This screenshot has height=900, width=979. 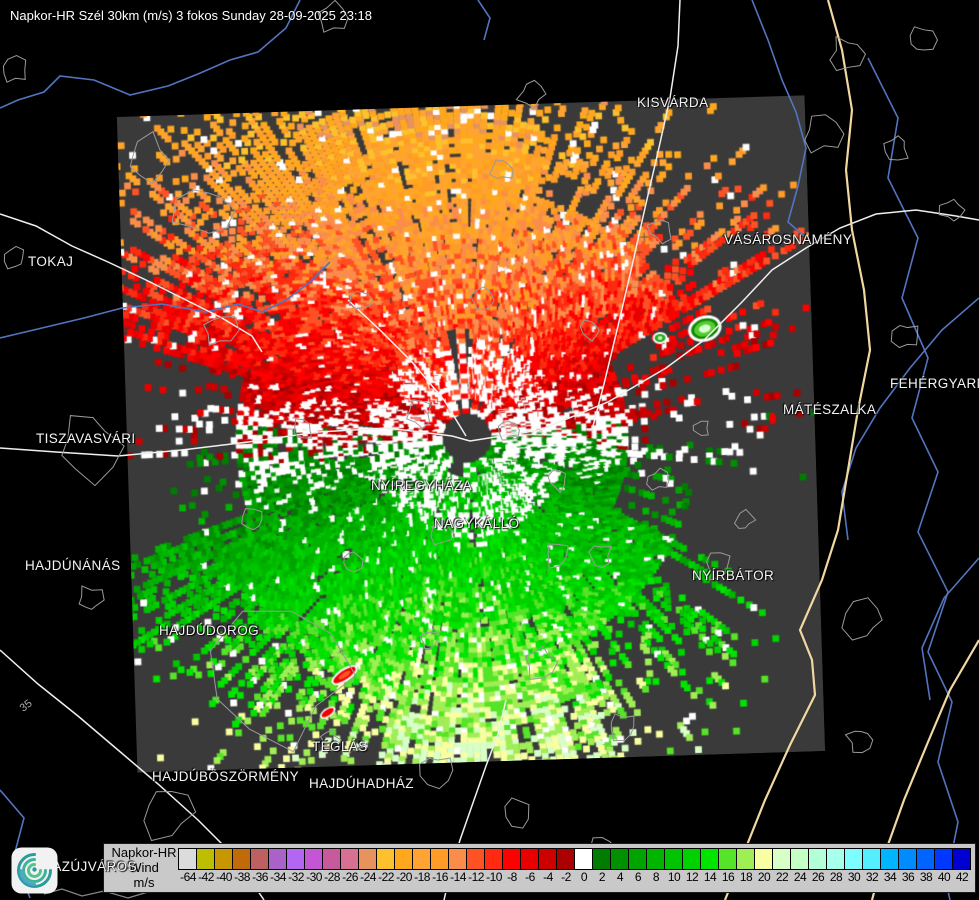 I want to click on city-label: FEHÉRGYARMAT, so click(x=934, y=383).